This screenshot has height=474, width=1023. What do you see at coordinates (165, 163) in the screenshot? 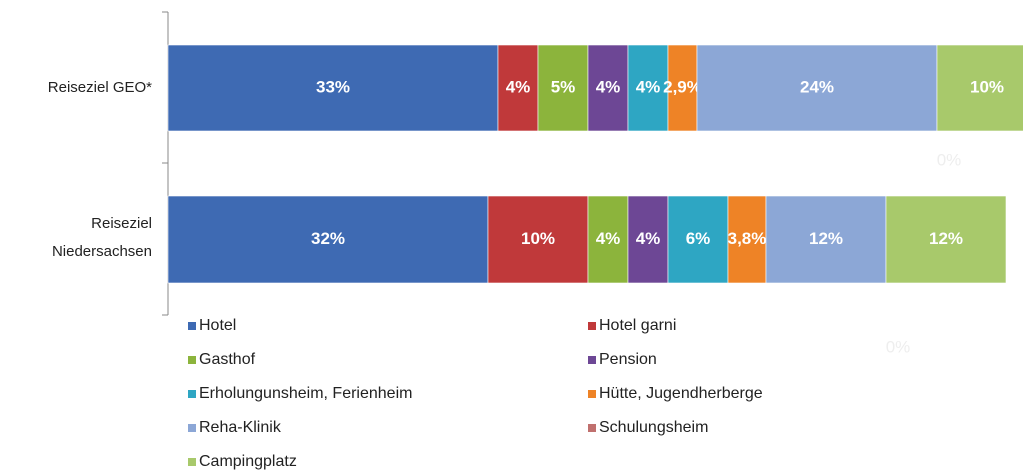
I see `axis` at bounding box center [165, 163].